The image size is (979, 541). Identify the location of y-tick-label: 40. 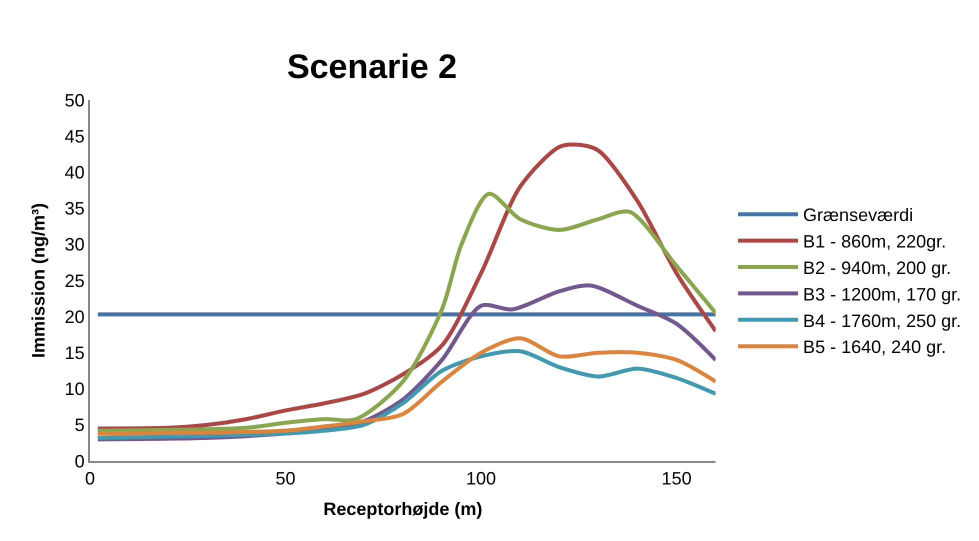
(74, 172).